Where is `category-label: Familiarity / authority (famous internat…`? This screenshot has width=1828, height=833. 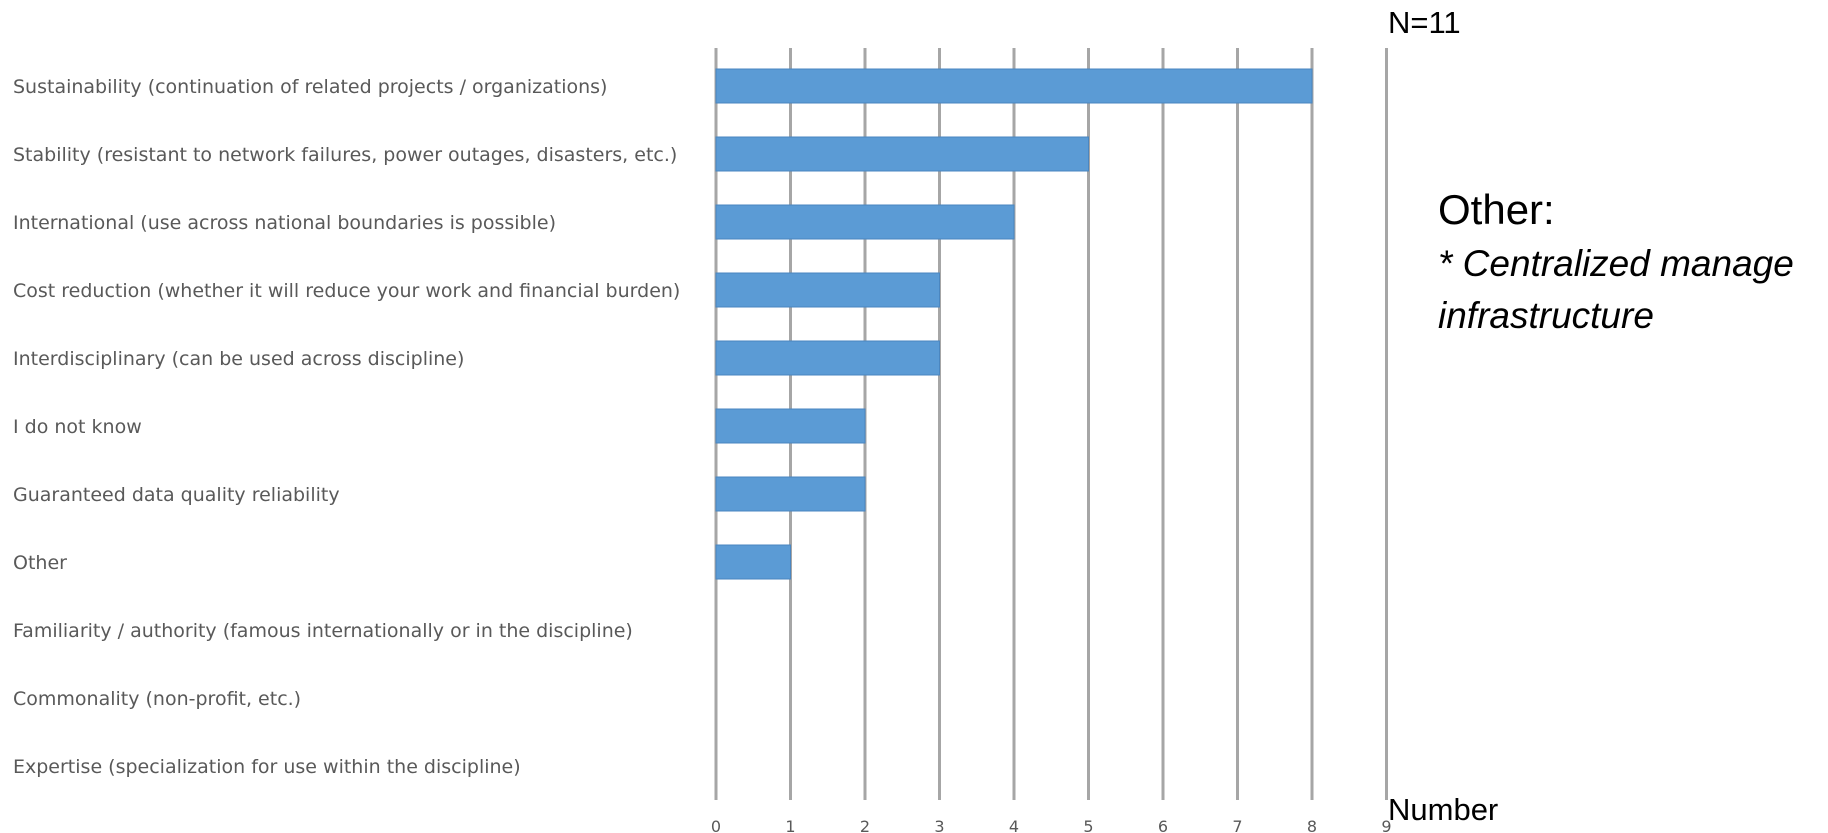 category-label: Familiarity / authority (famous internat… is located at coordinates (323, 631).